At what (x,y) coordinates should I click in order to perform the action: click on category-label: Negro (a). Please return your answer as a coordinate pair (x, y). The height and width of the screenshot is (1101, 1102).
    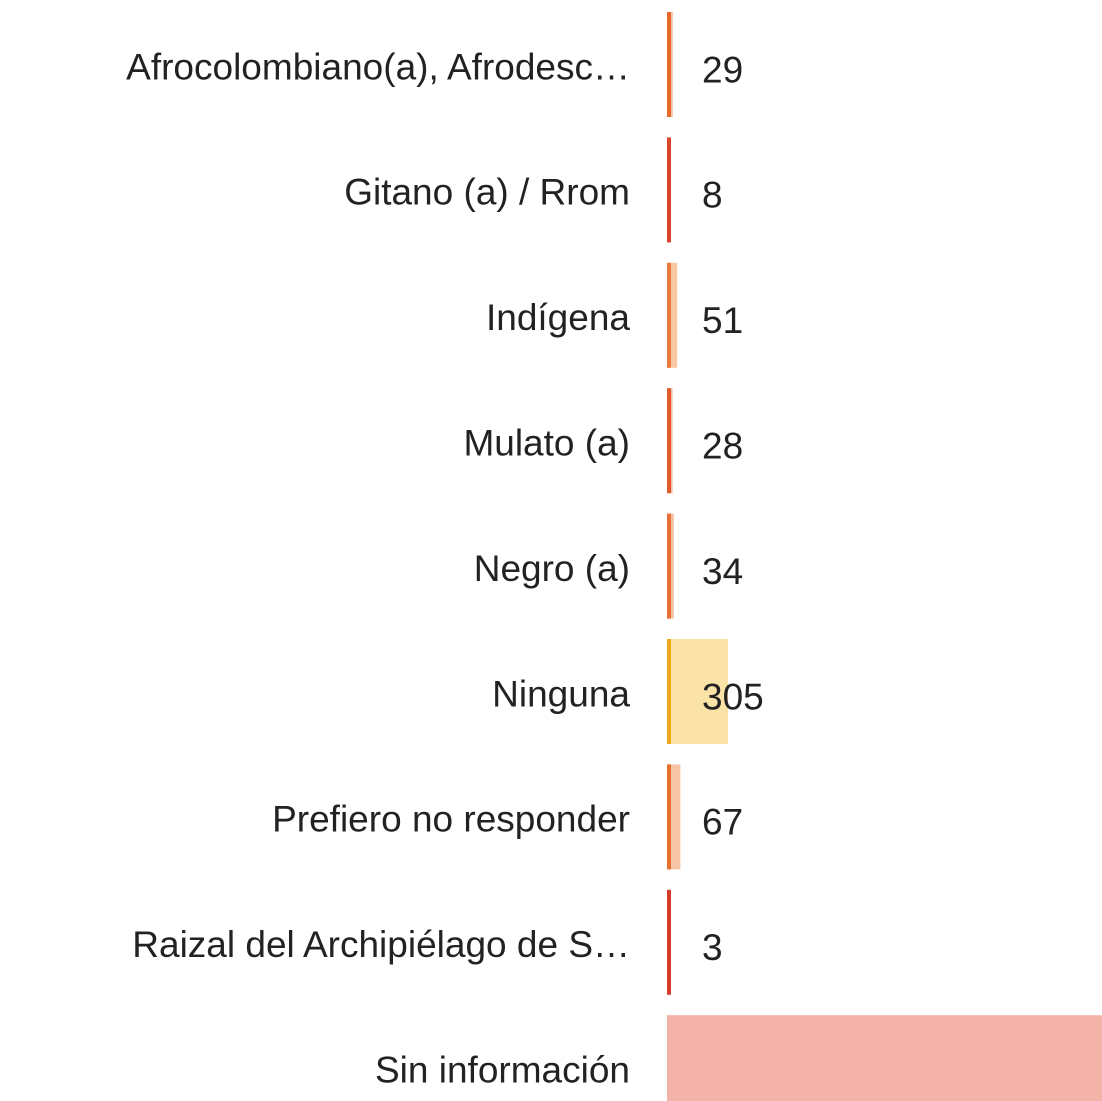
    Looking at the image, I should click on (552, 568).